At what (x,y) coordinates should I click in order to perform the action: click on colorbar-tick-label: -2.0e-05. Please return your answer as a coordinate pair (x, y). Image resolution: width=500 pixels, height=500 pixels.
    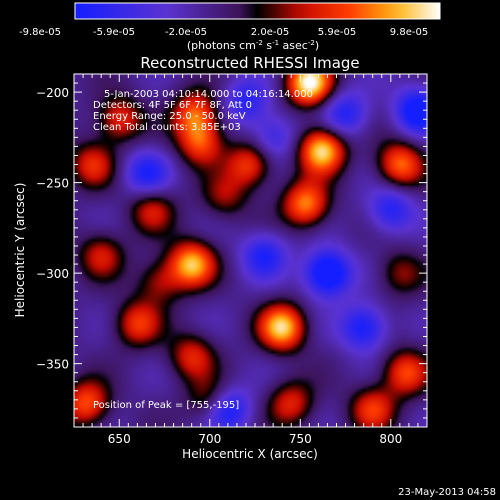
    Looking at the image, I should click on (186, 32).